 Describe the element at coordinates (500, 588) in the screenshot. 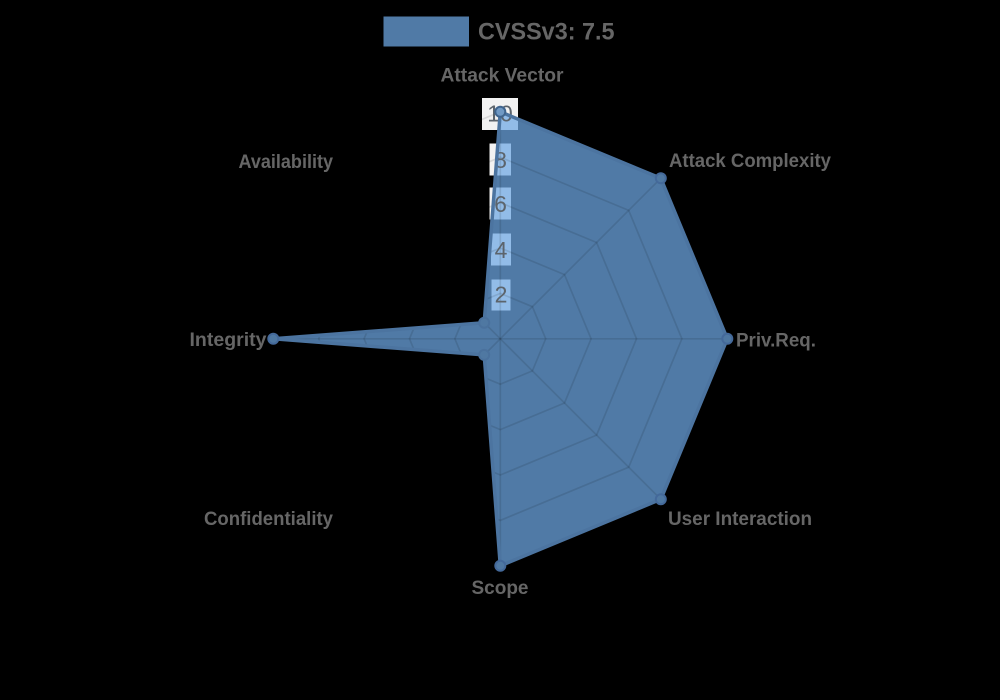

I see `svg-text: Scope` at that location.